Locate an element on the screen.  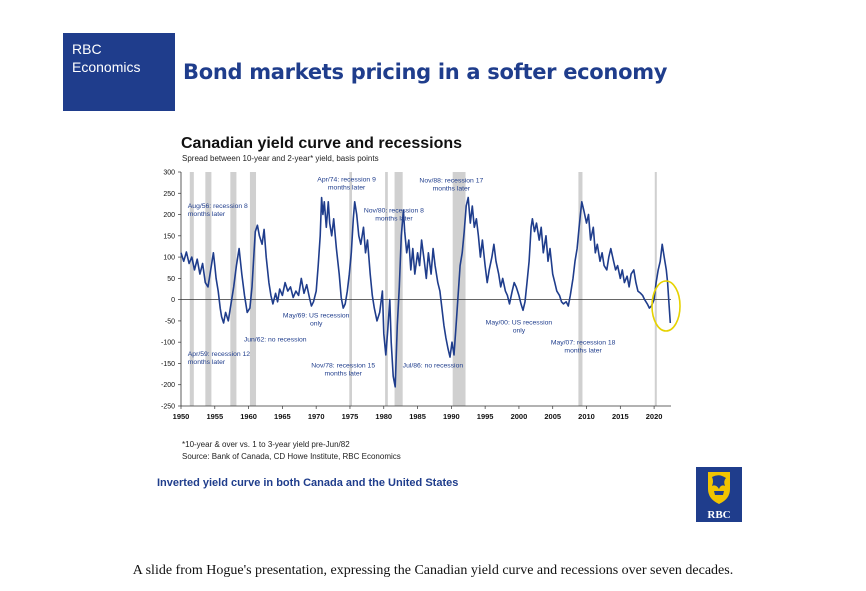
x-tick-label: 1955 is located at coordinates (214, 416).